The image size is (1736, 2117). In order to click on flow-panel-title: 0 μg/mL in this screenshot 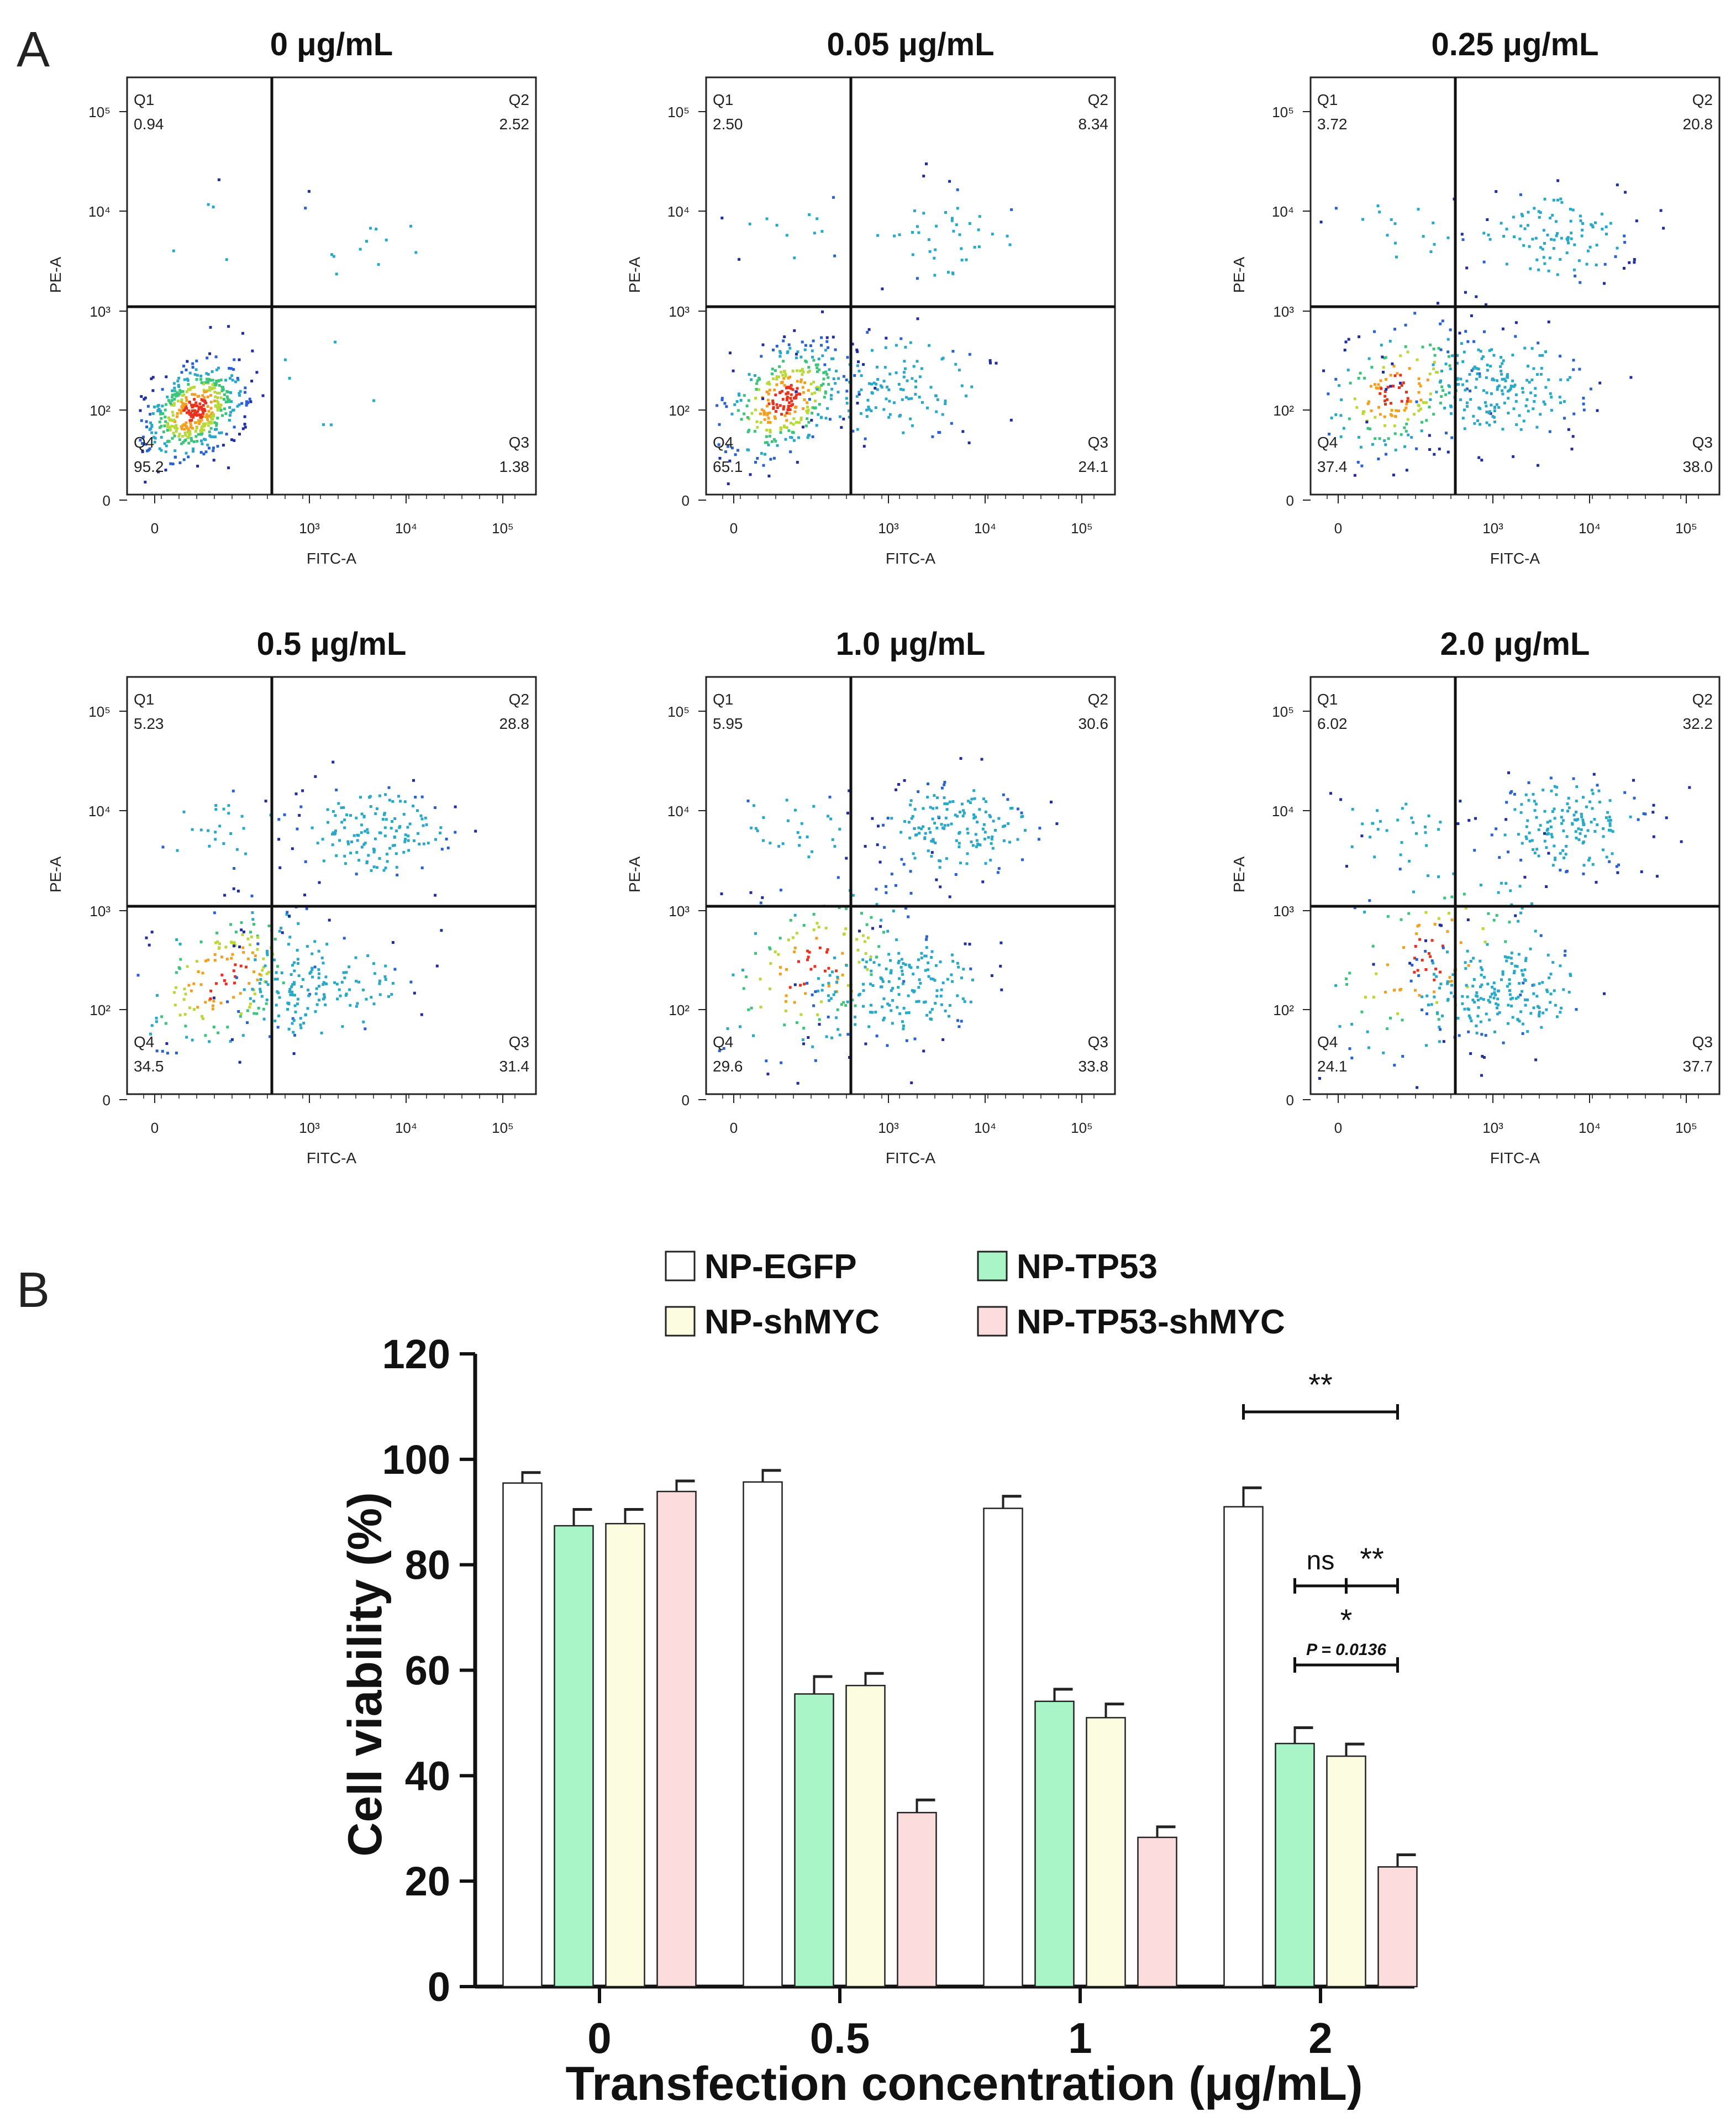, I will do `click(331, 44)`.